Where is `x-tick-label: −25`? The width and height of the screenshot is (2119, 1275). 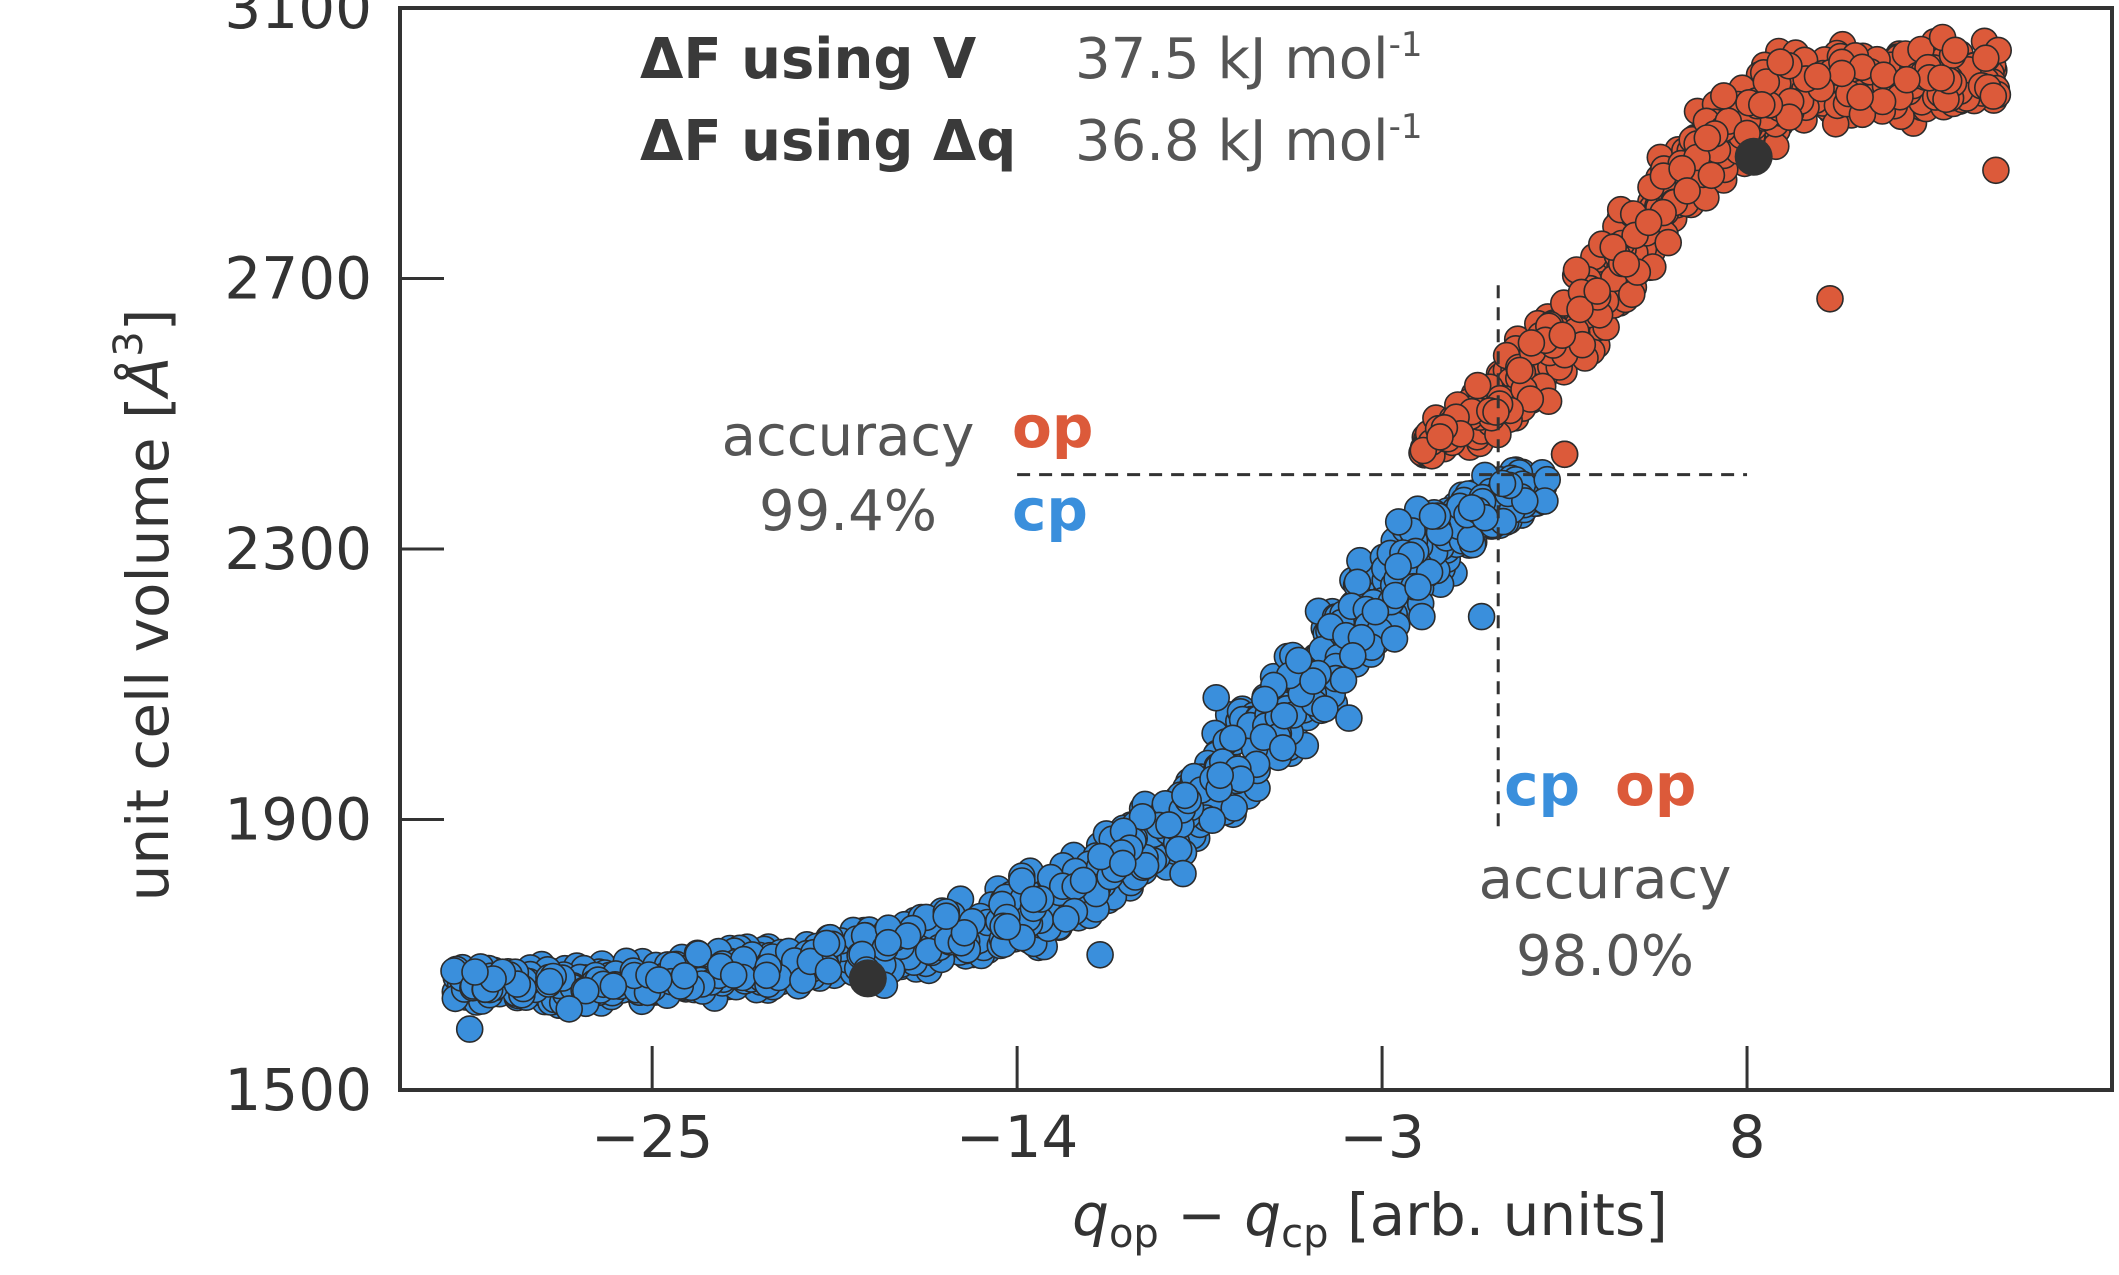 x-tick-label: −25 is located at coordinates (652, 1137).